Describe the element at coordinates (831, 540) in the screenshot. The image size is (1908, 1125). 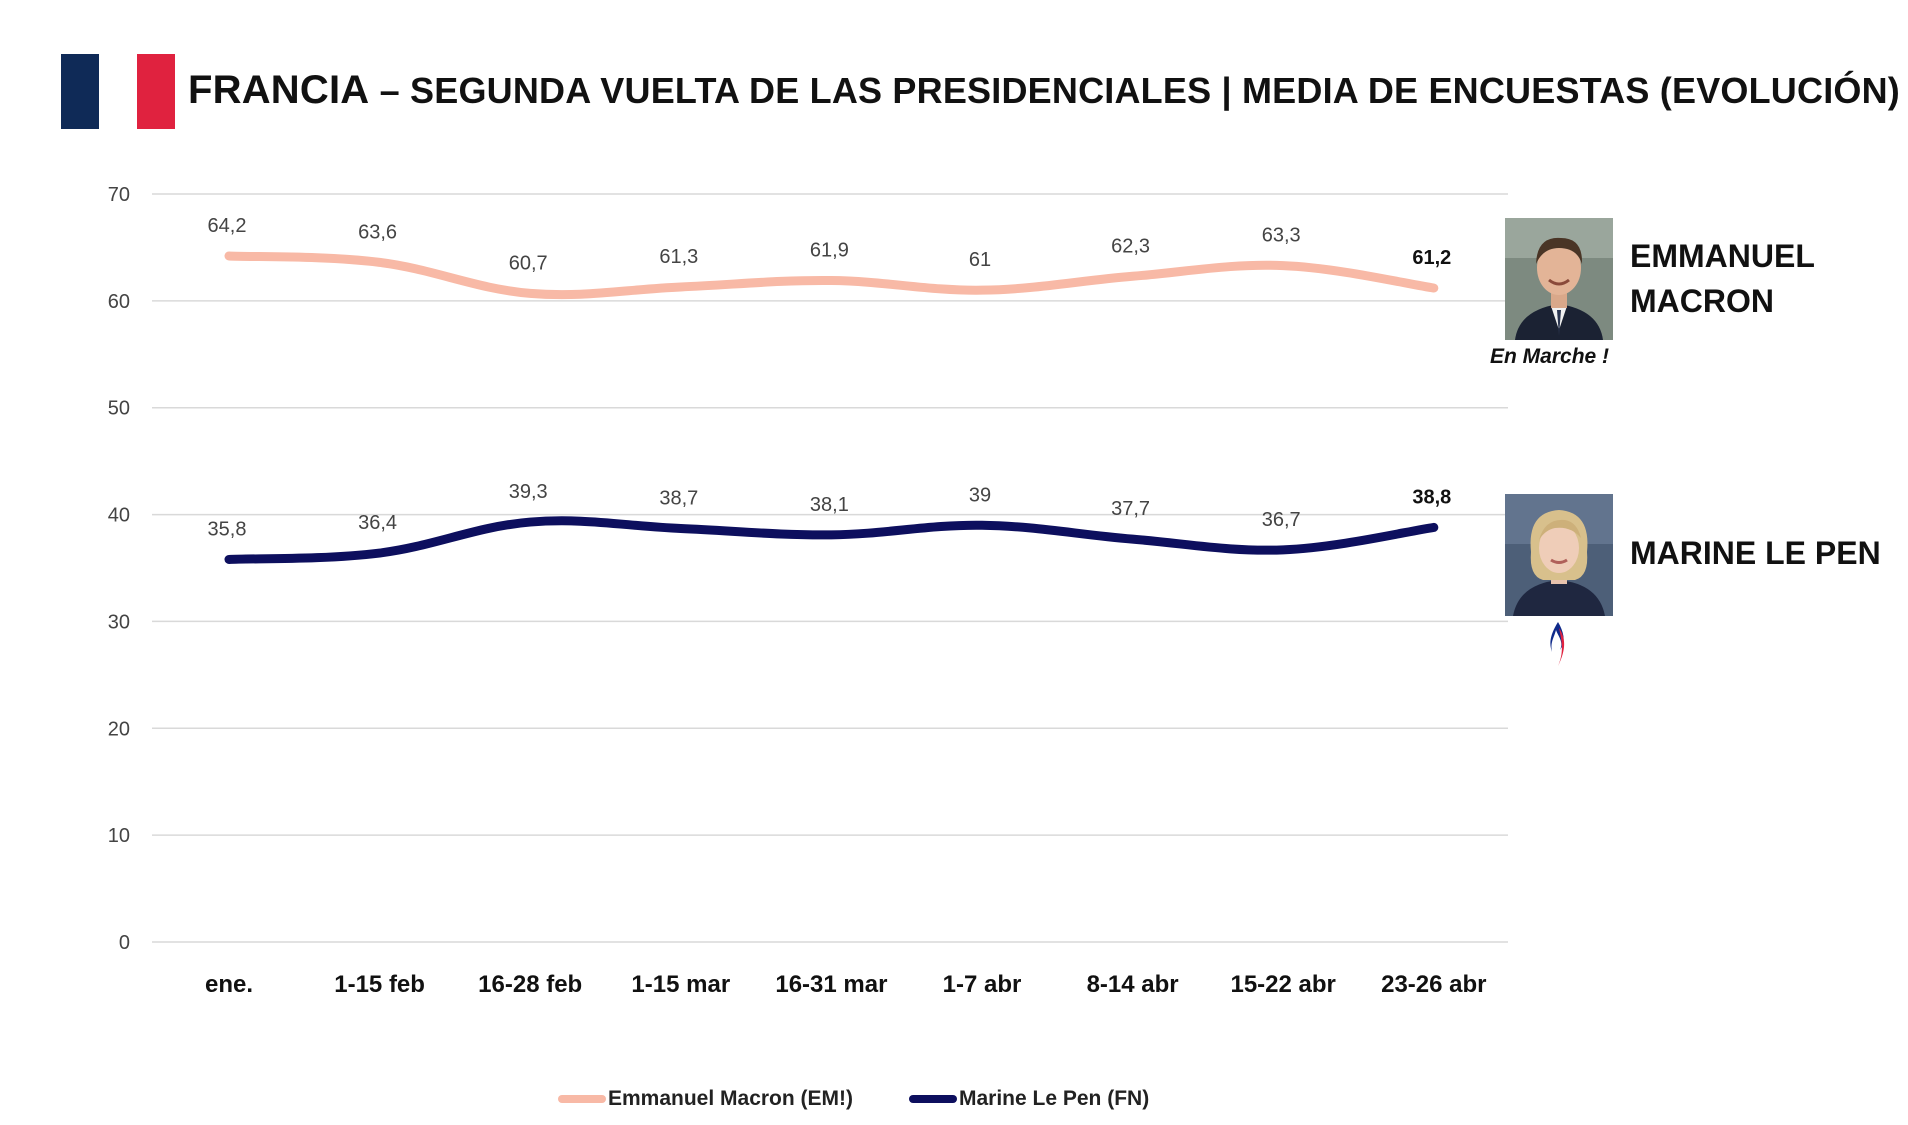
I see `series-line-le-pen` at that location.